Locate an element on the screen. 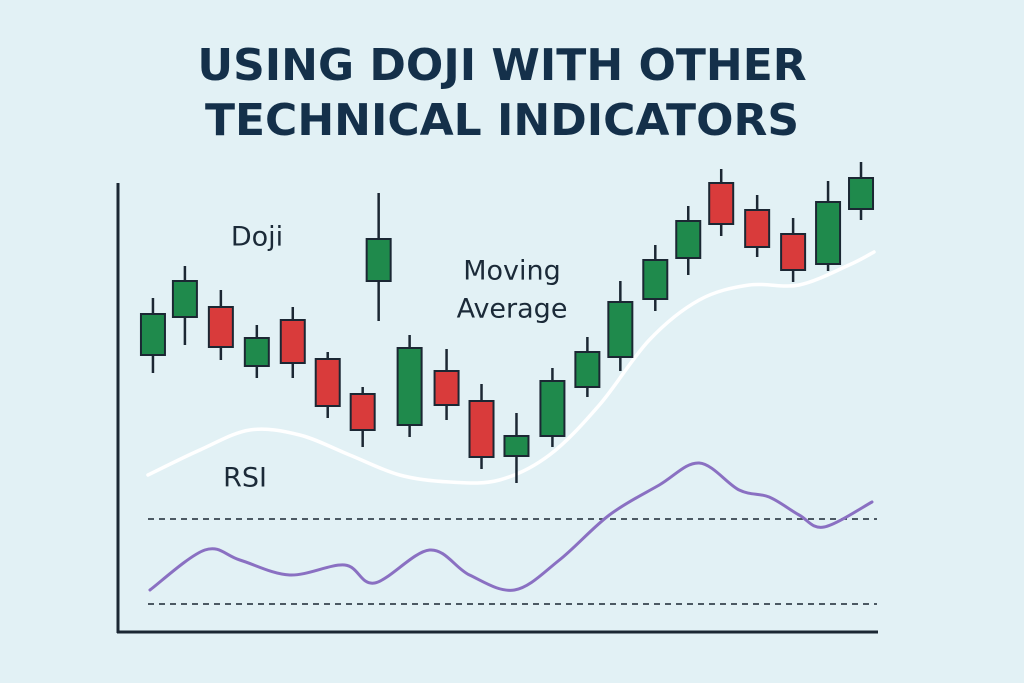 Image resolution: width=1024 pixels, height=683 pixels. line is located at coordinates (511, 526).